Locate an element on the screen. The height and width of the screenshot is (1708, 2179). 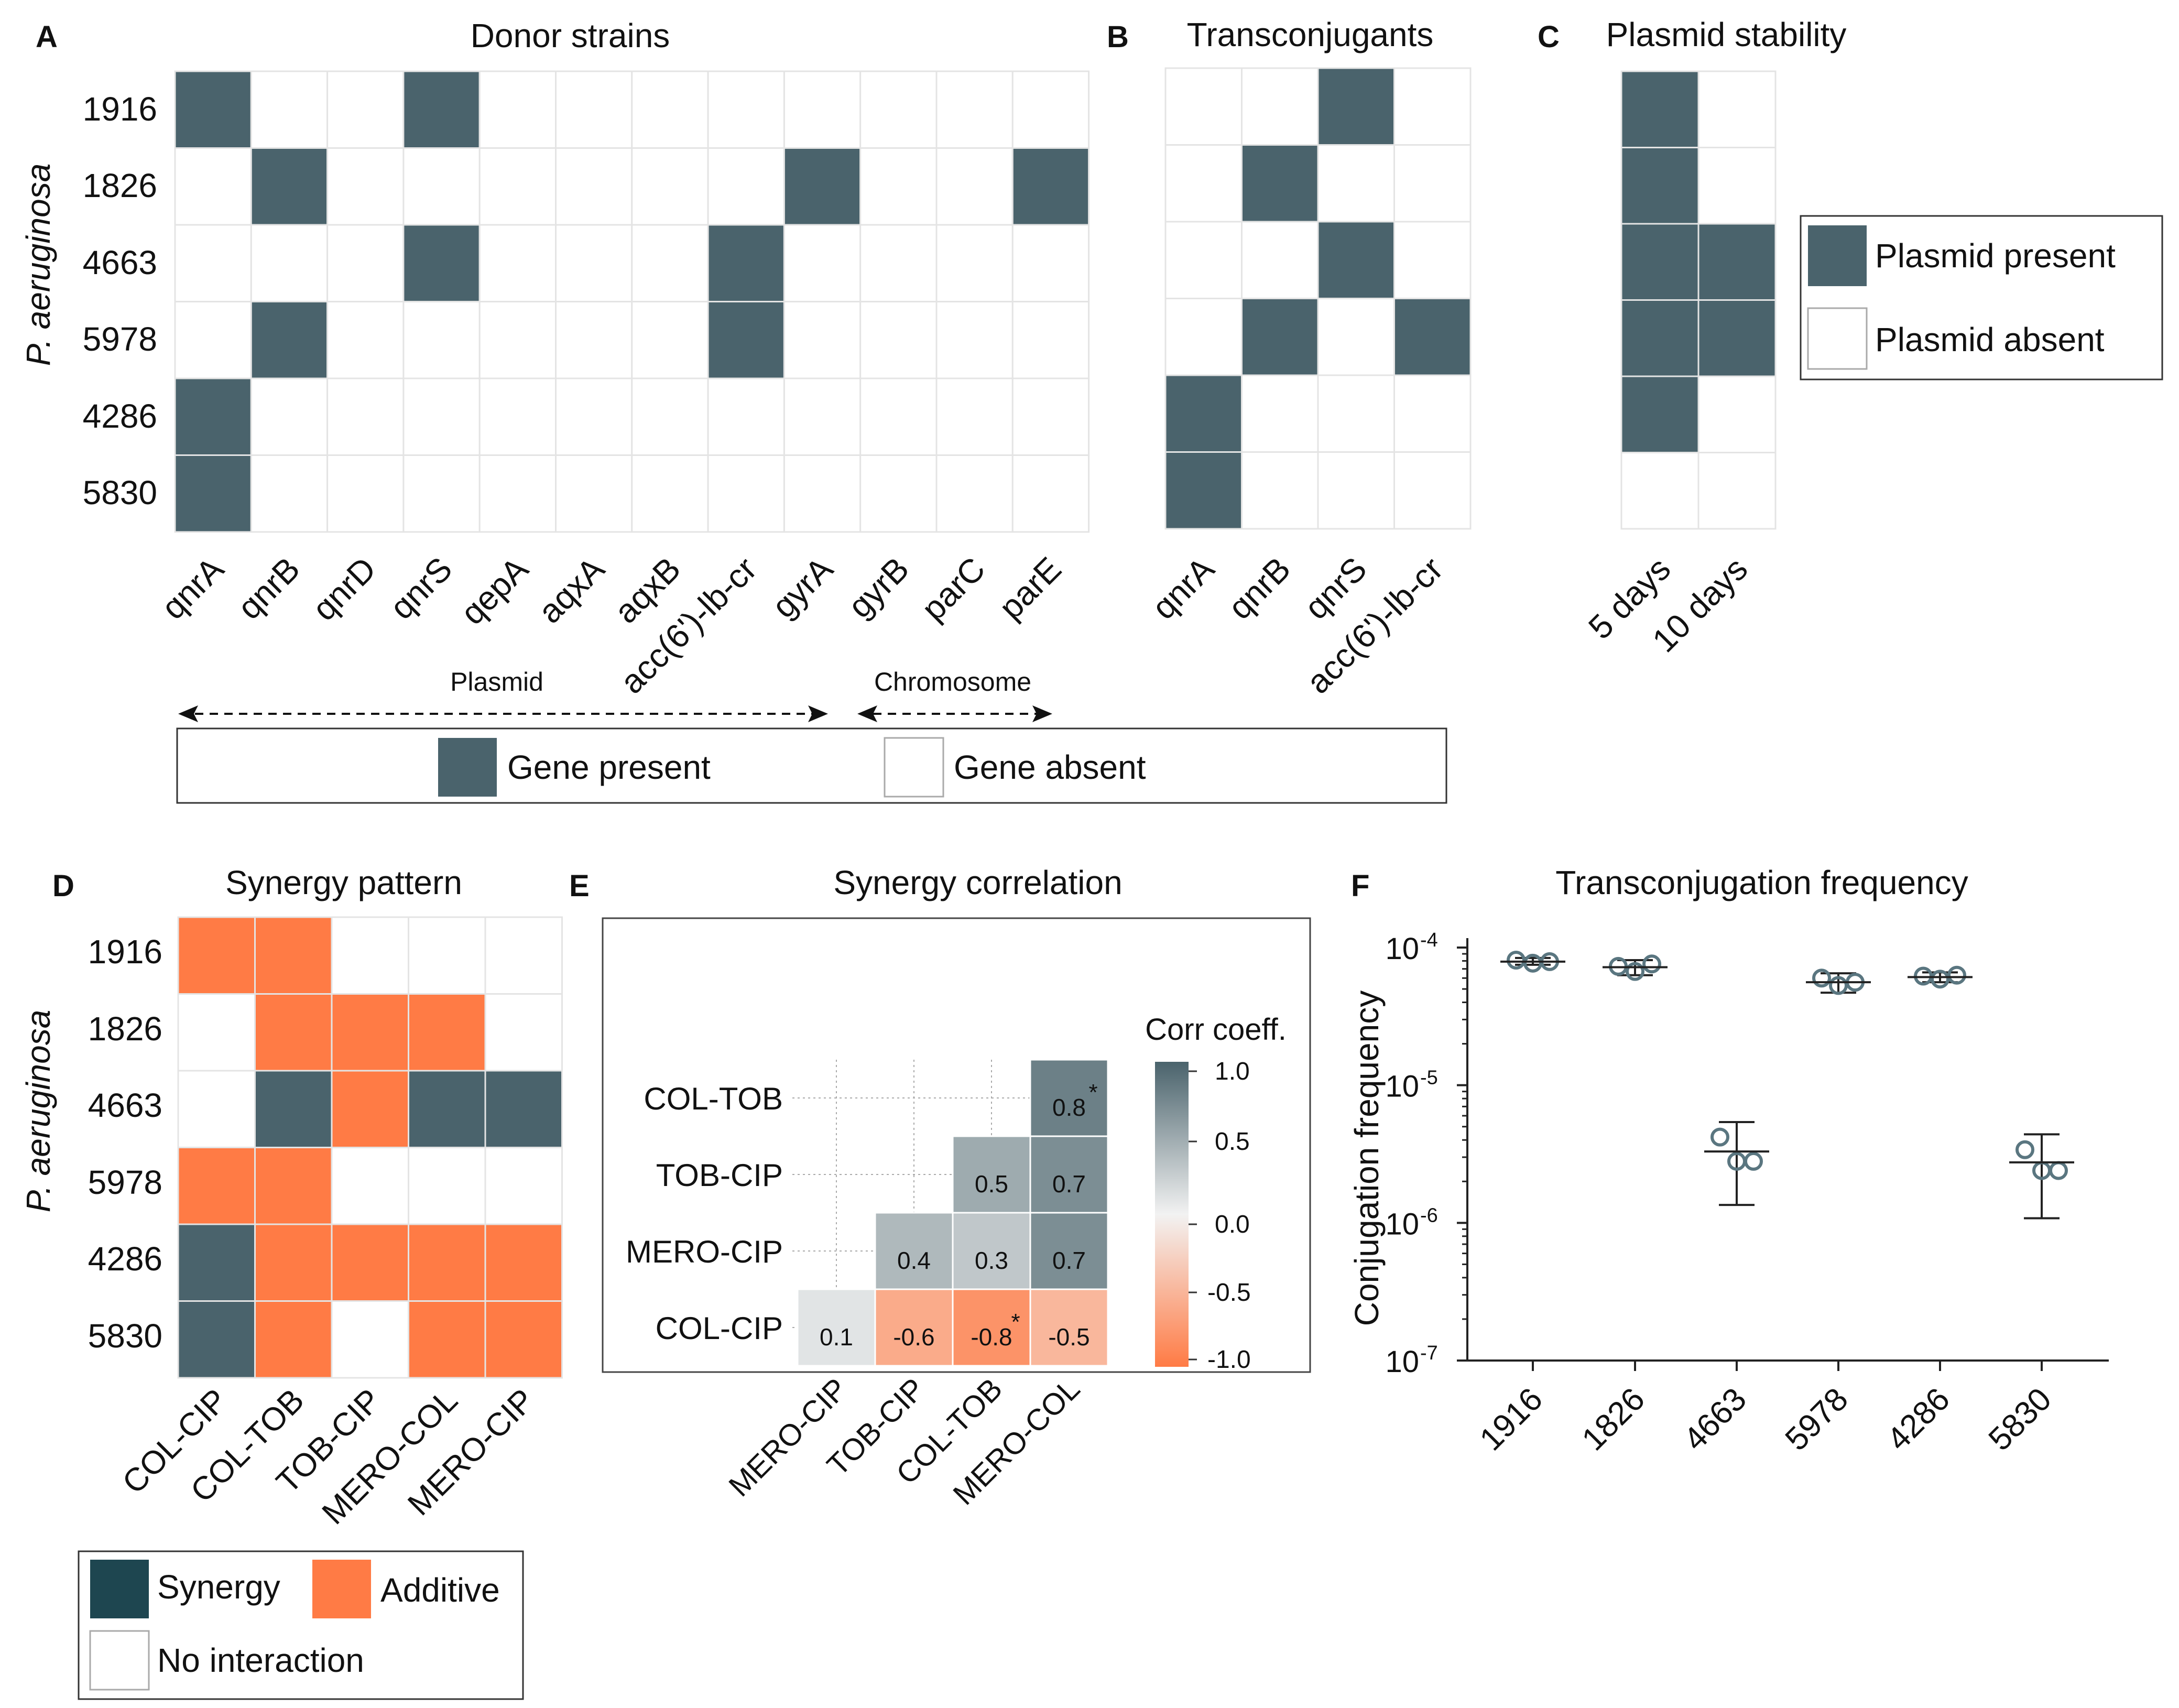
panel-e-row-label: COL-CIP is located at coordinates (720, 1328).